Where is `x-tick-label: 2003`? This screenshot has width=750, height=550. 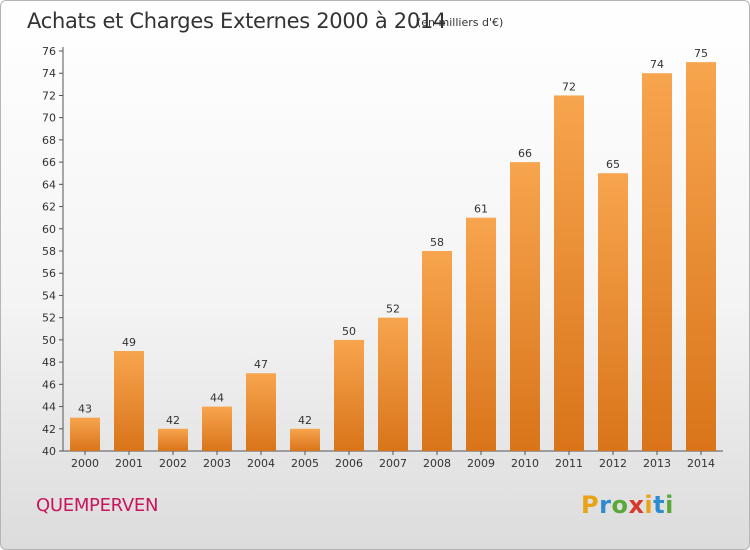 x-tick-label: 2003 is located at coordinates (217, 463).